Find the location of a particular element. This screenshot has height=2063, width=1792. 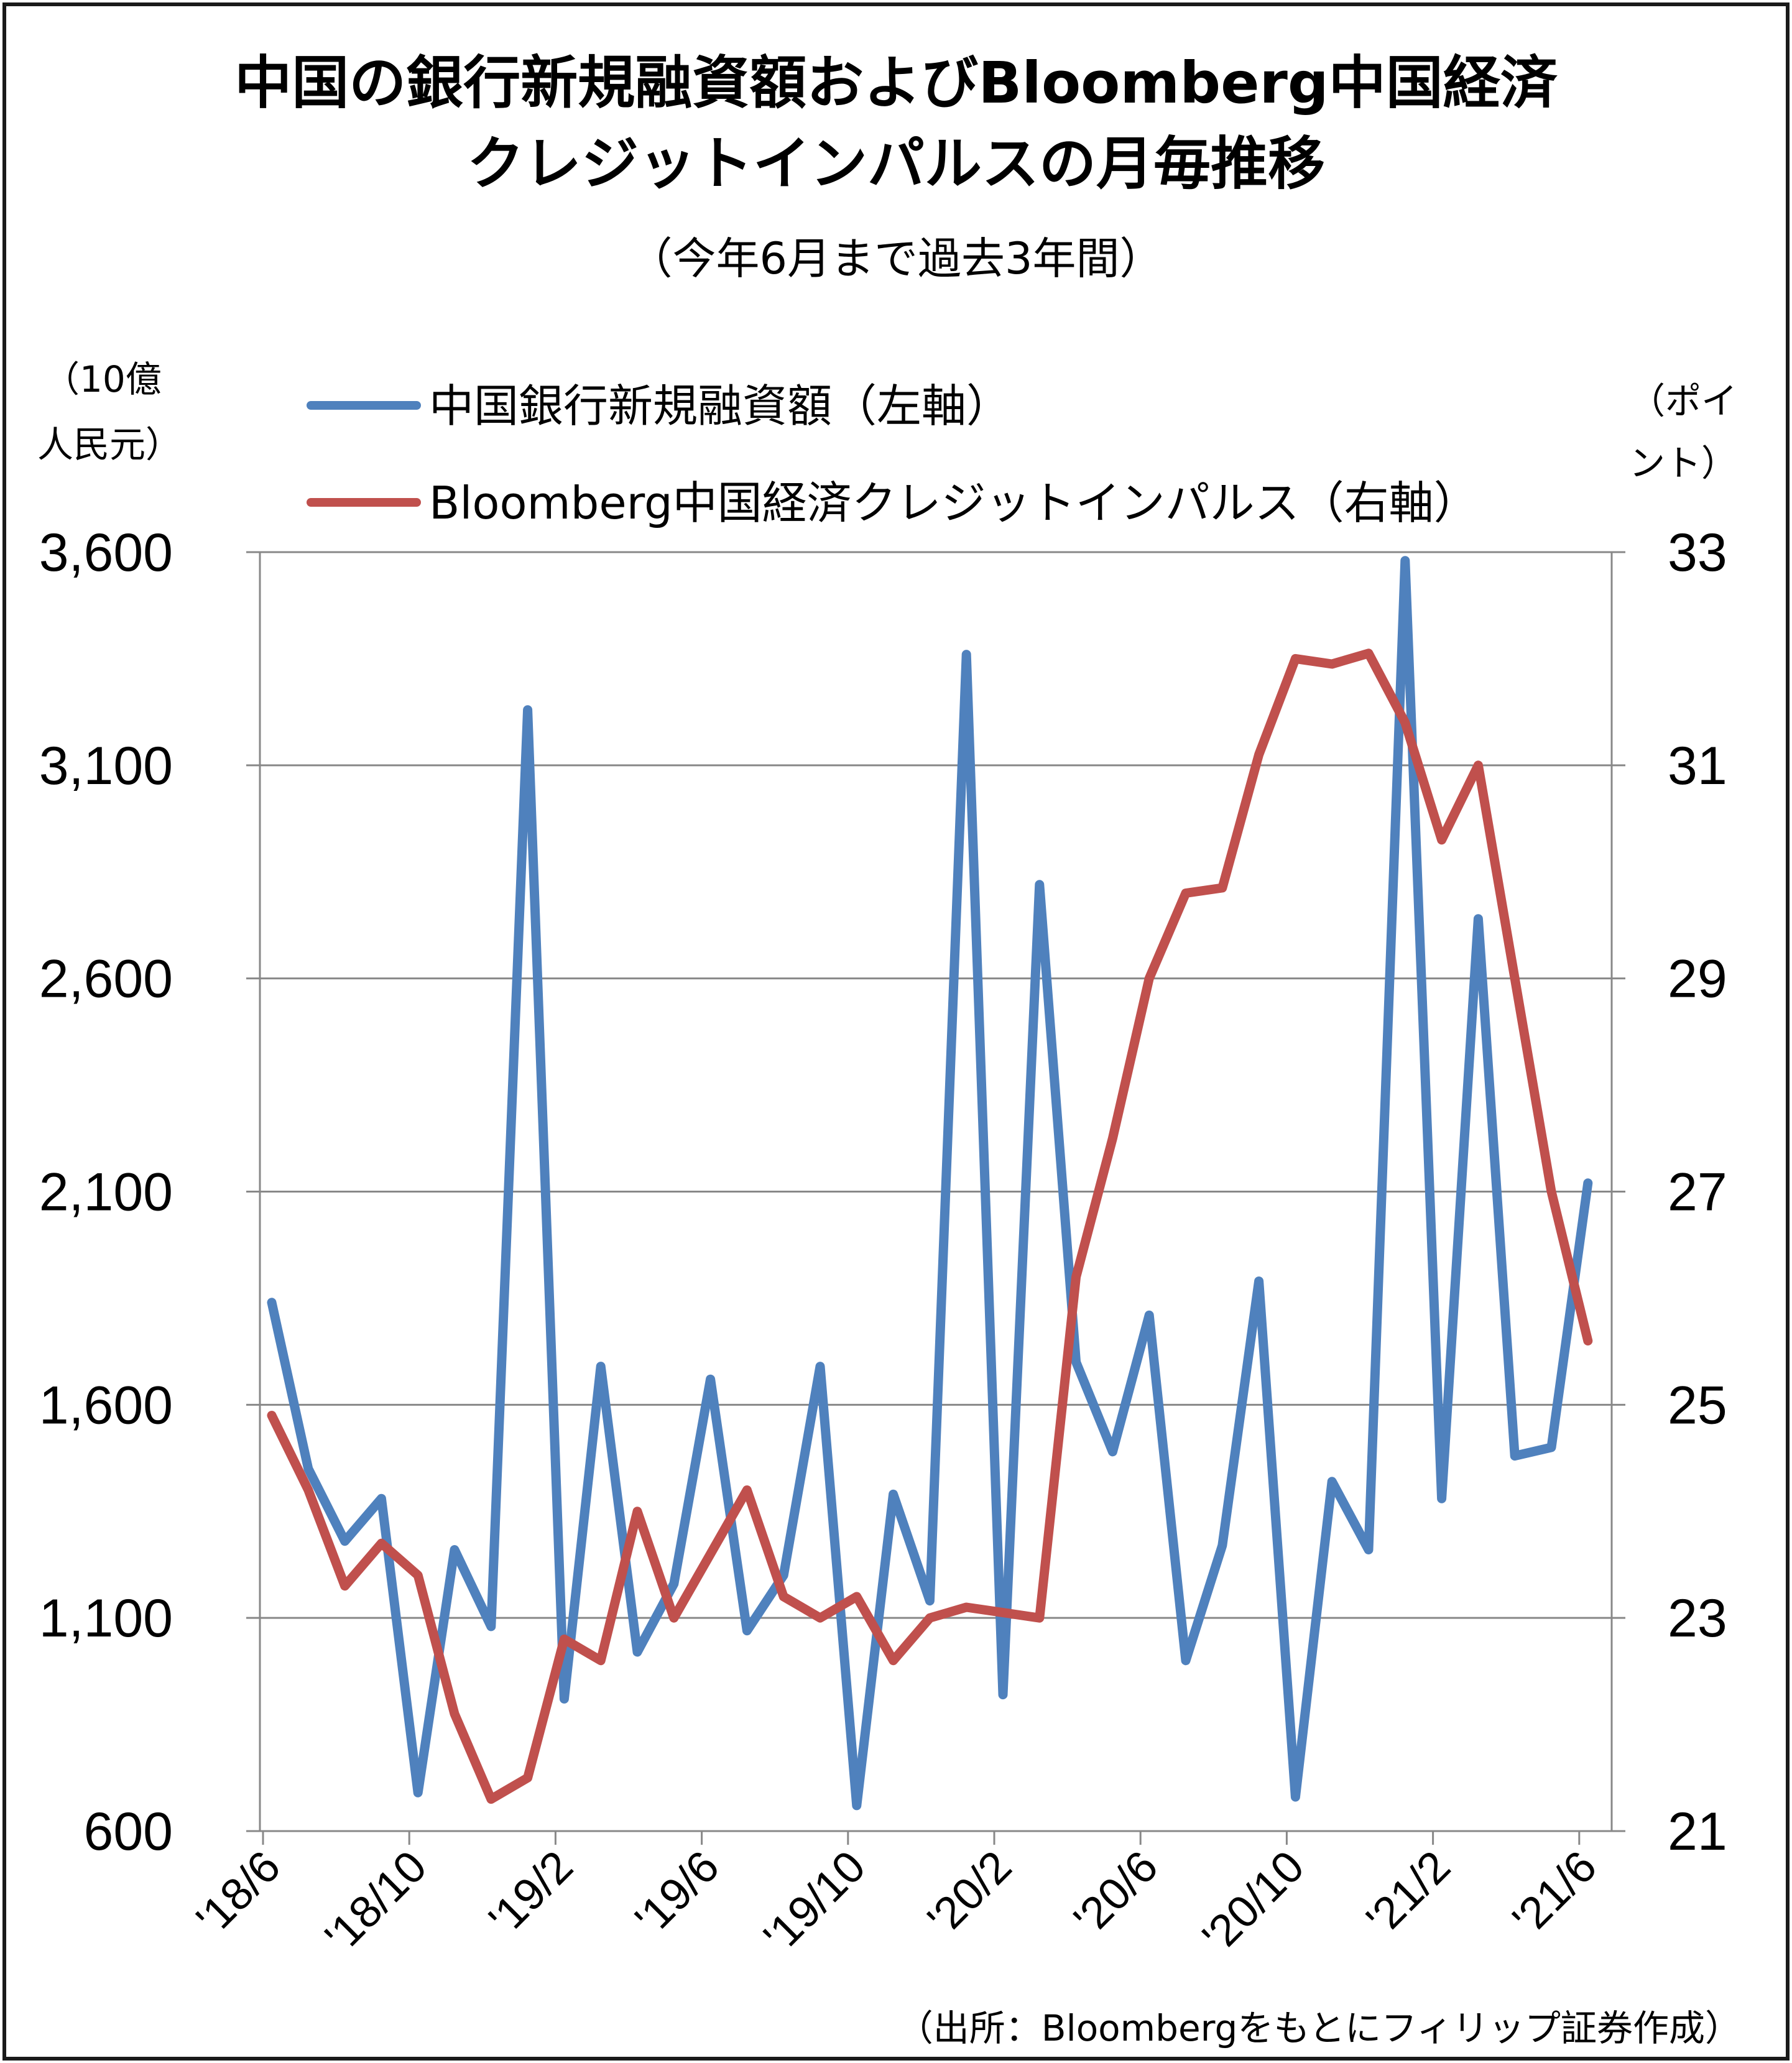

x-axis-tick-label: '20/2 is located at coordinates (969, 1893).